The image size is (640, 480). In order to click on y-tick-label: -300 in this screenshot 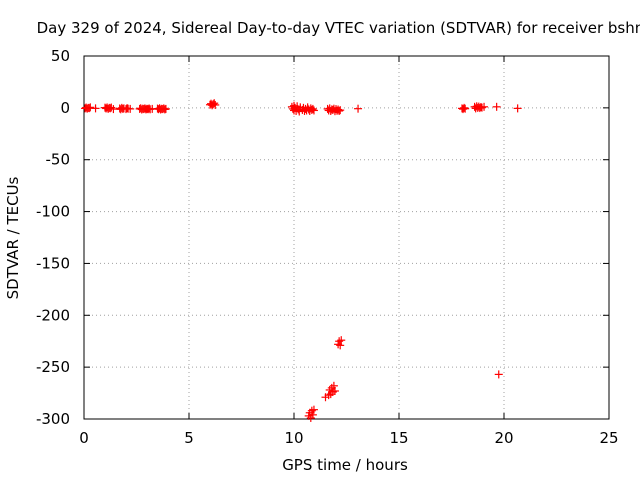, I will do `click(53, 419)`.